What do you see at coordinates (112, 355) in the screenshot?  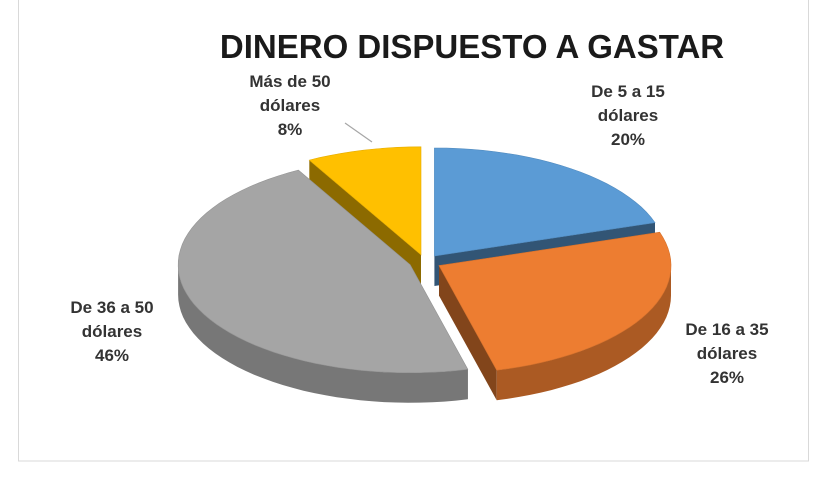 I see `value-label: 46%` at bounding box center [112, 355].